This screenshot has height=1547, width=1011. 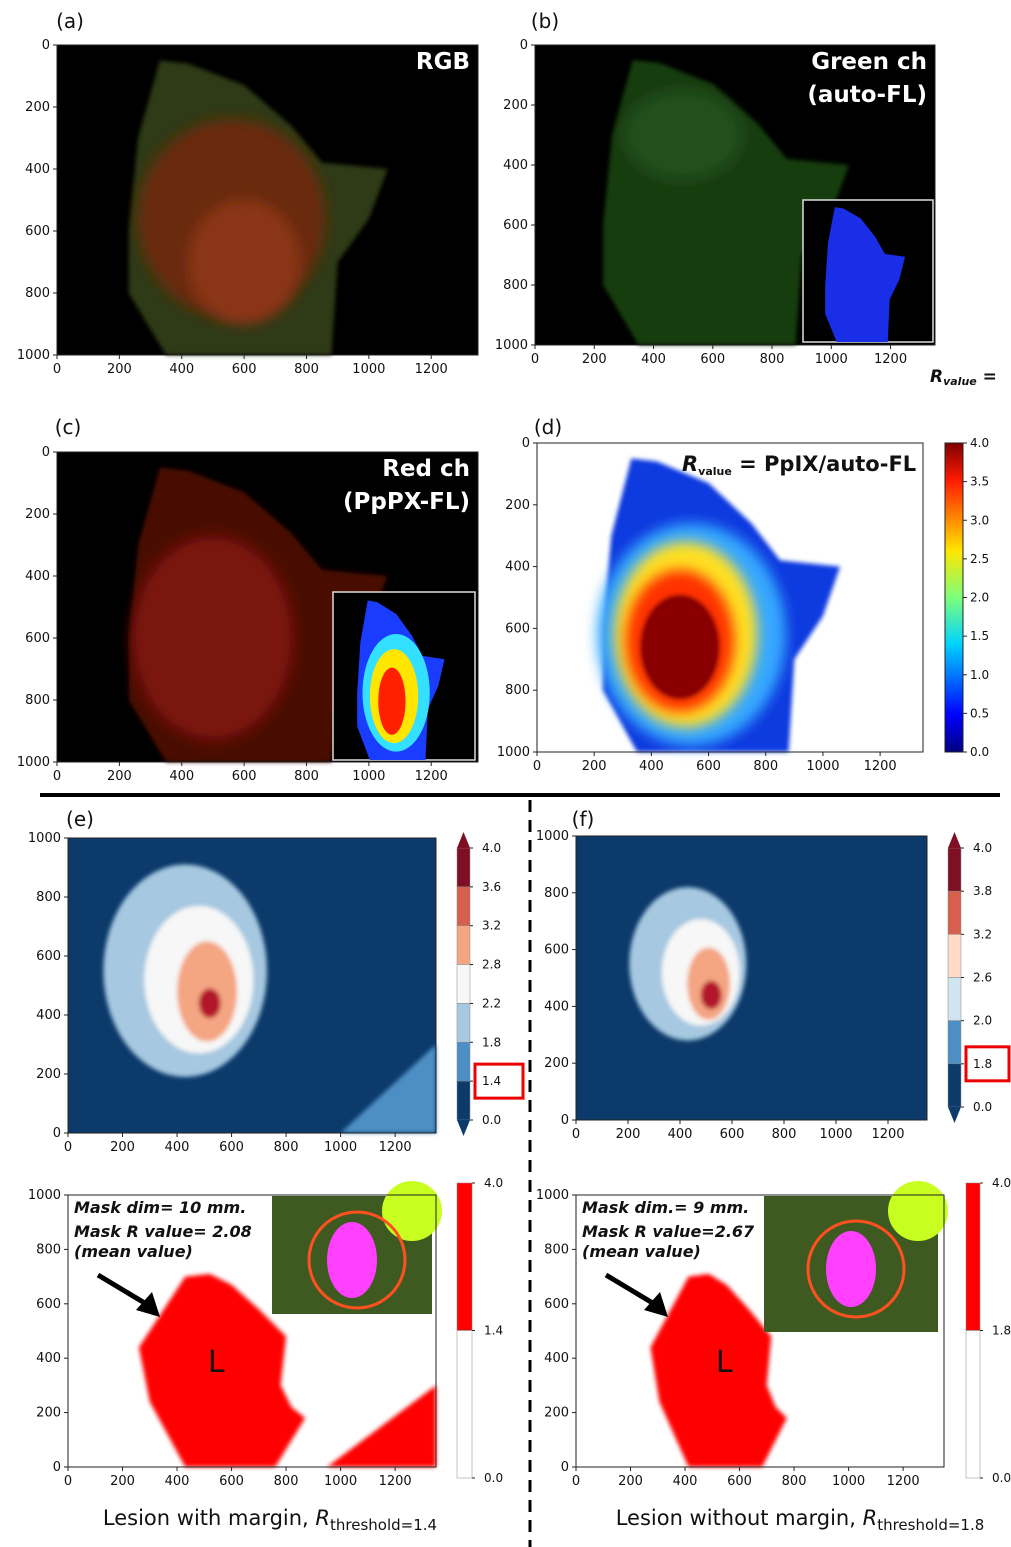 What do you see at coordinates (824, 464) in the screenshot?
I see `title-text: = PpIX/auto-FL` at bounding box center [824, 464].